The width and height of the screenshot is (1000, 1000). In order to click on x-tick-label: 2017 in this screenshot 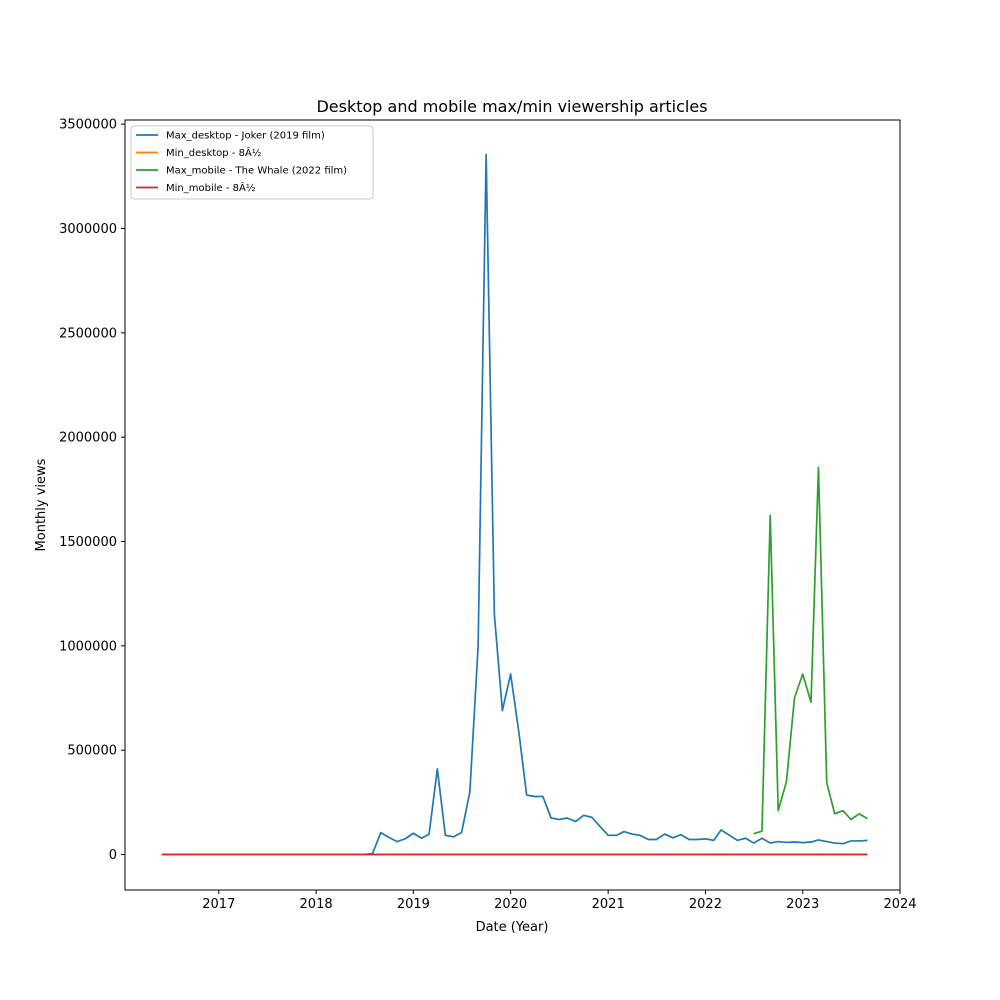, I will do `click(218, 904)`.